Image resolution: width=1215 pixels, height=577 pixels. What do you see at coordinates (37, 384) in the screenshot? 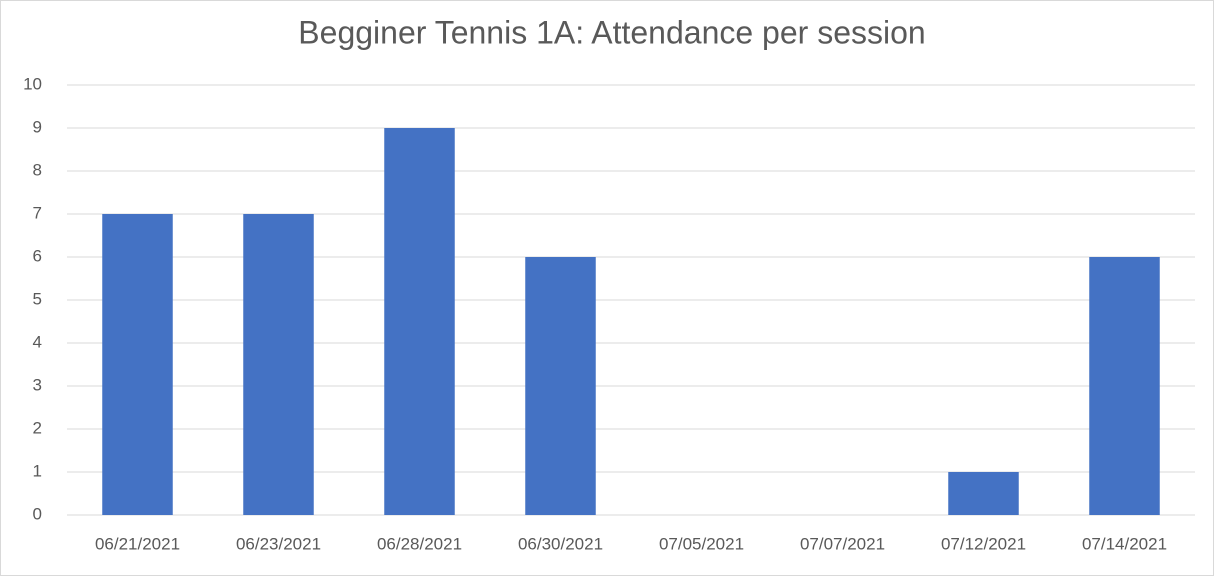
I see `y-tick-label: 3` at bounding box center [37, 384].